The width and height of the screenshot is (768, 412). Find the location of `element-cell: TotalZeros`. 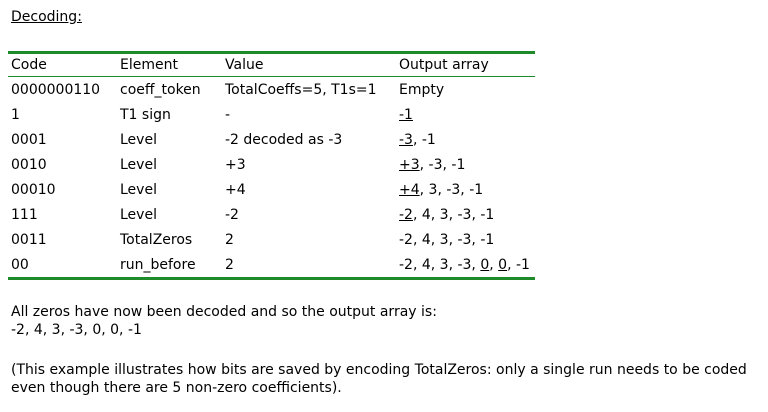

element-cell: TotalZeros is located at coordinates (156, 239).